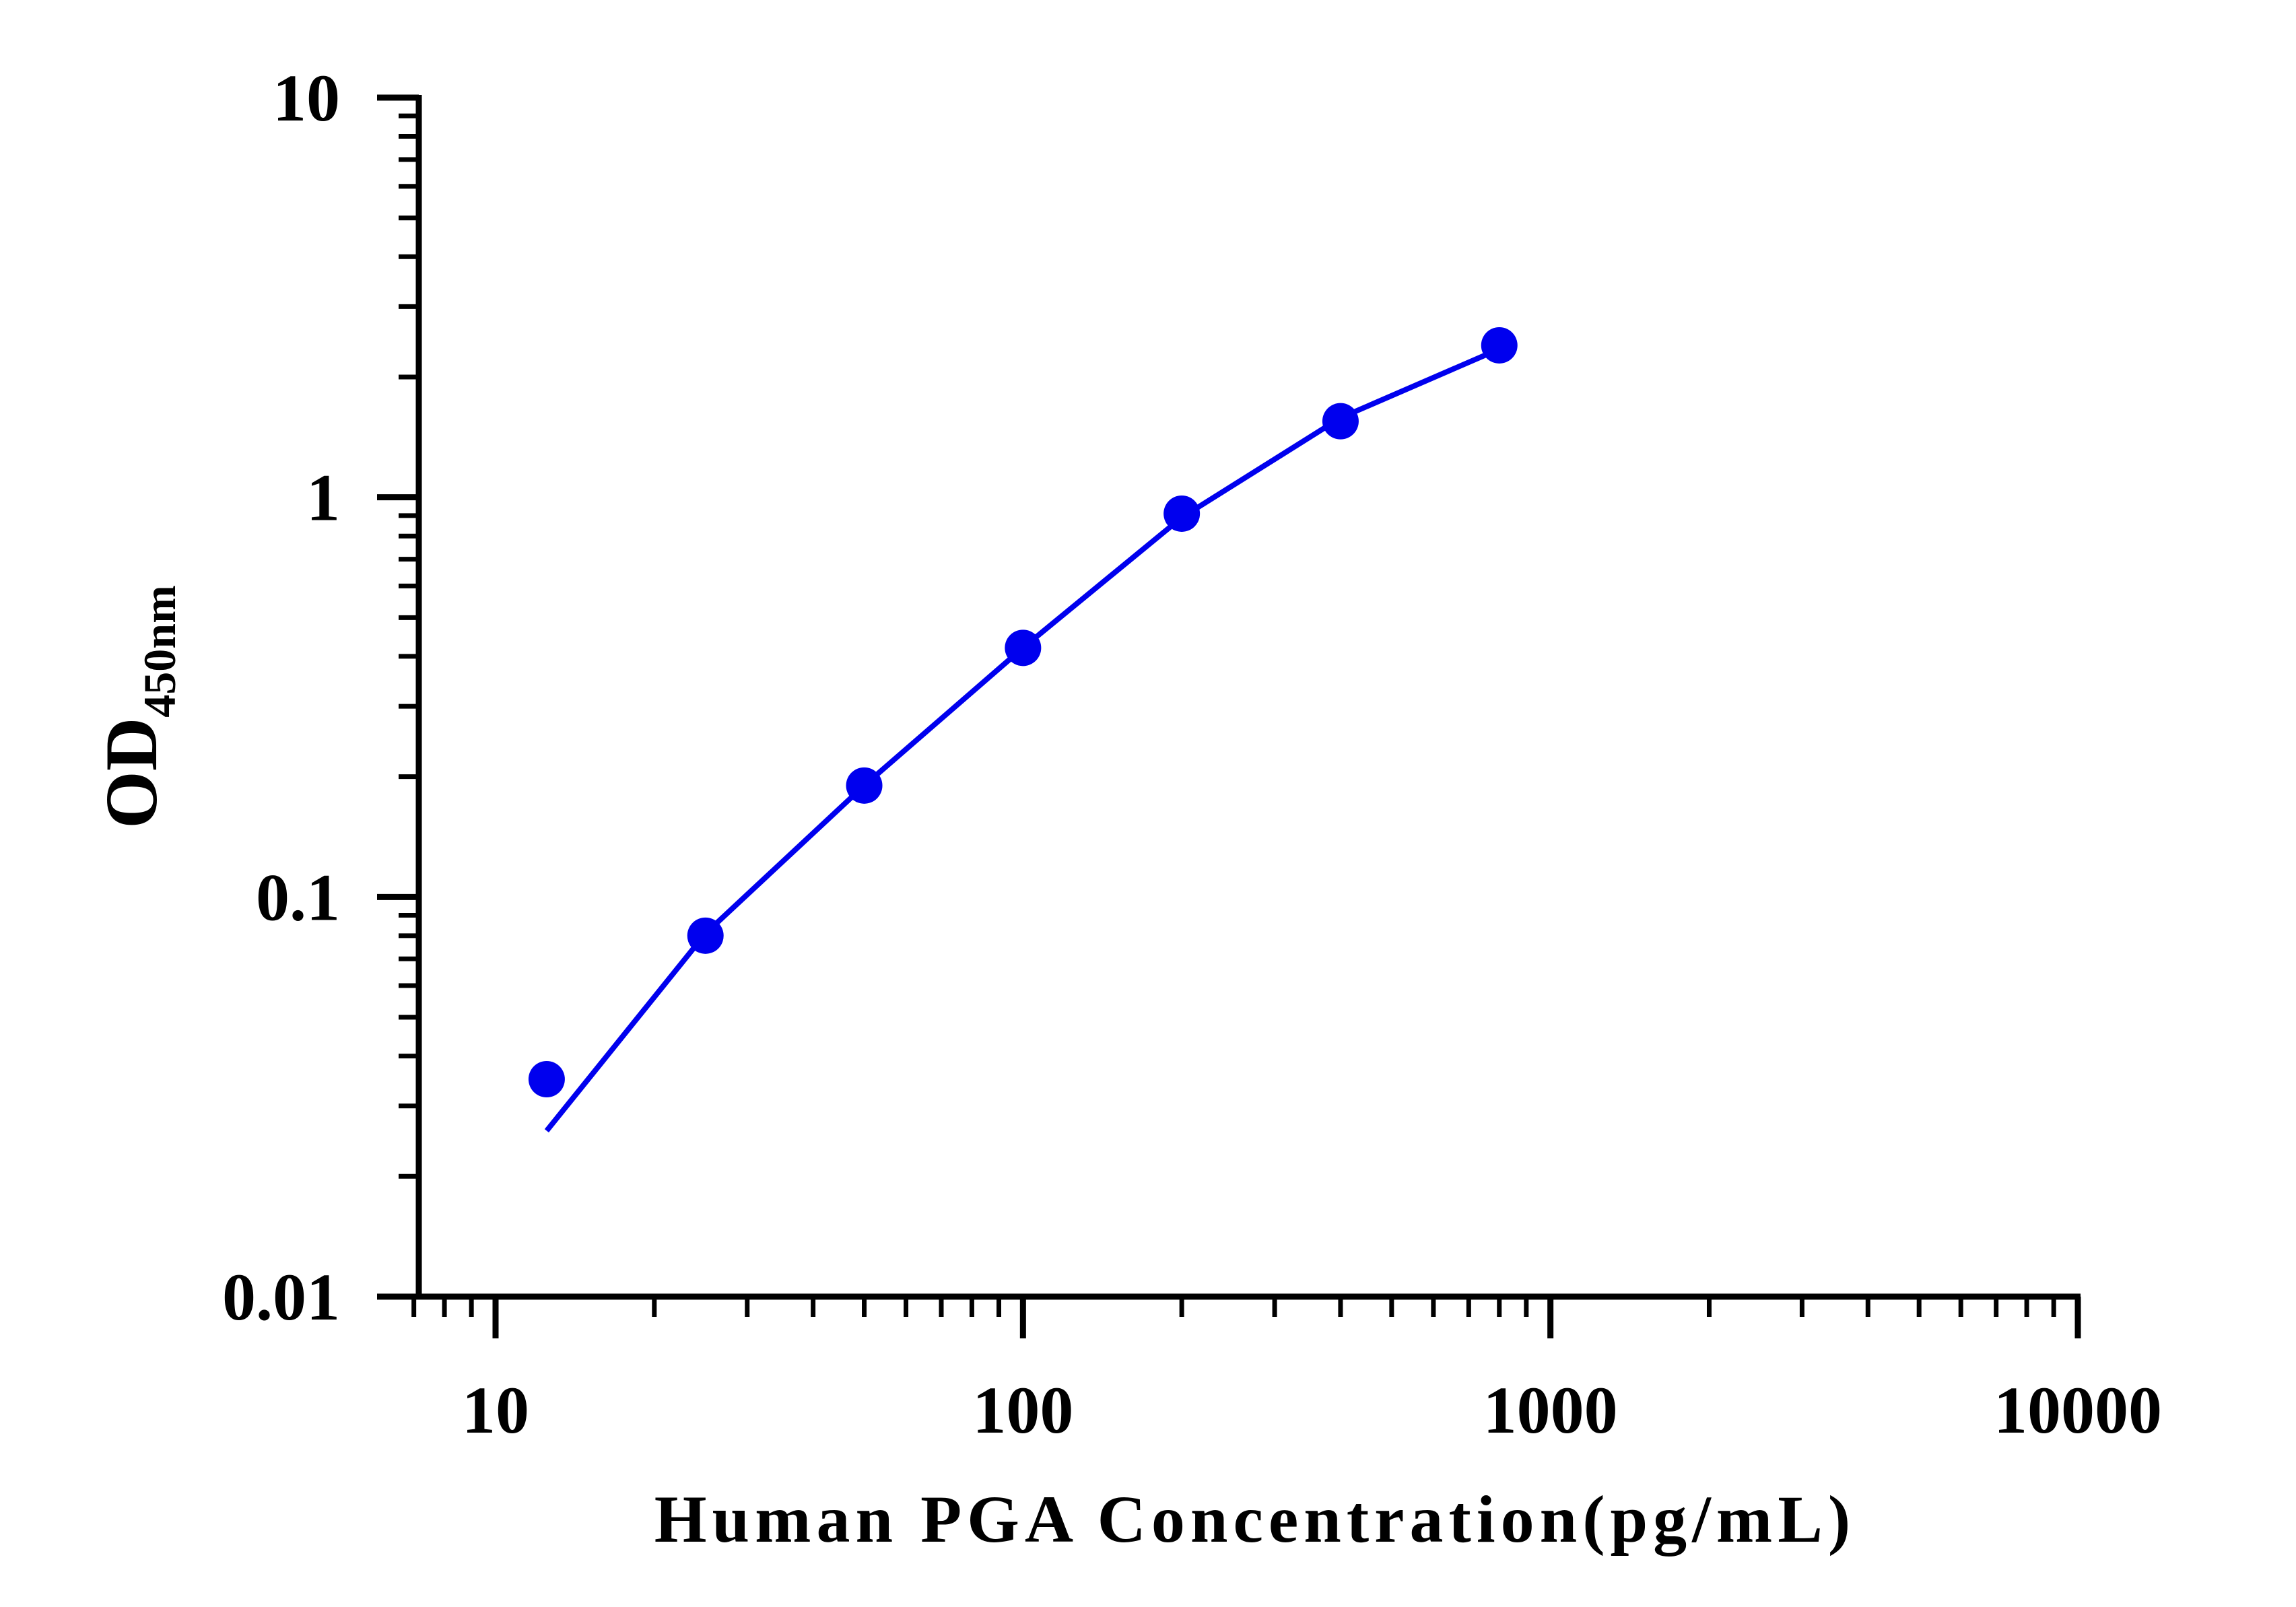 This screenshot has height=1607, width=2296. What do you see at coordinates (1550, 1410) in the screenshot?
I see `x-tick-label: 1000` at bounding box center [1550, 1410].